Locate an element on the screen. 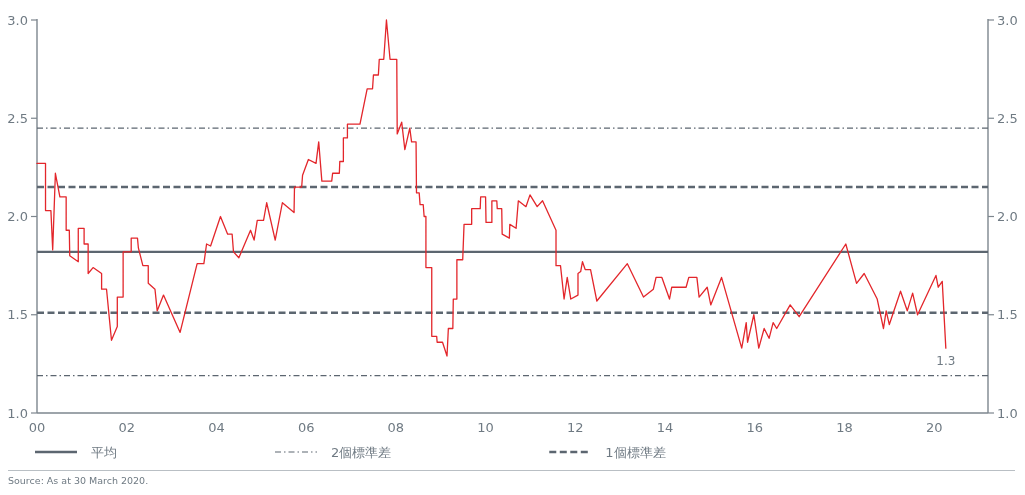 This screenshot has width=1025, height=495. x-tick-label: 08 is located at coordinates (396, 427).